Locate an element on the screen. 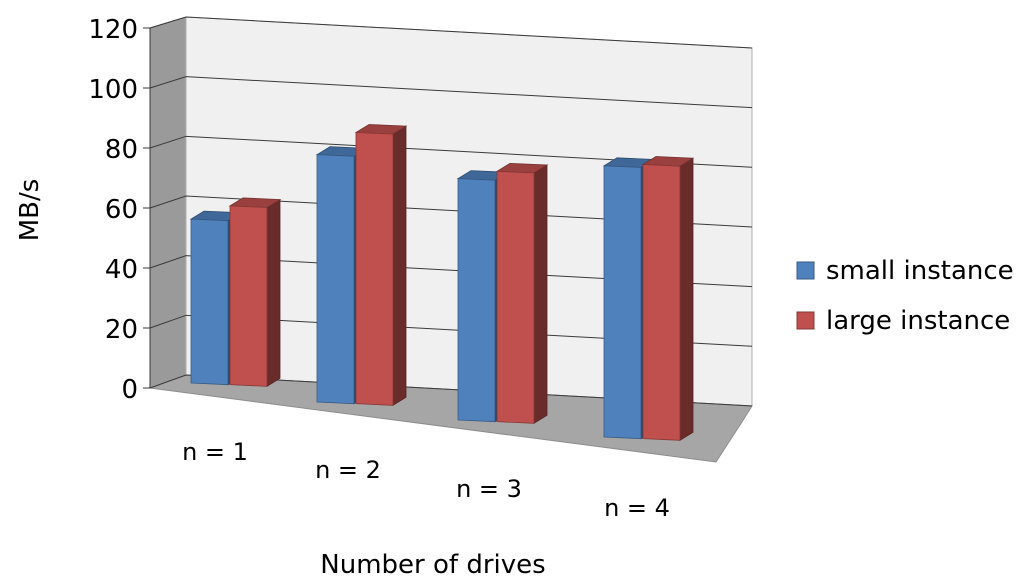 The image size is (1020, 588). x-category-label: n = 2 is located at coordinates (348, 470).